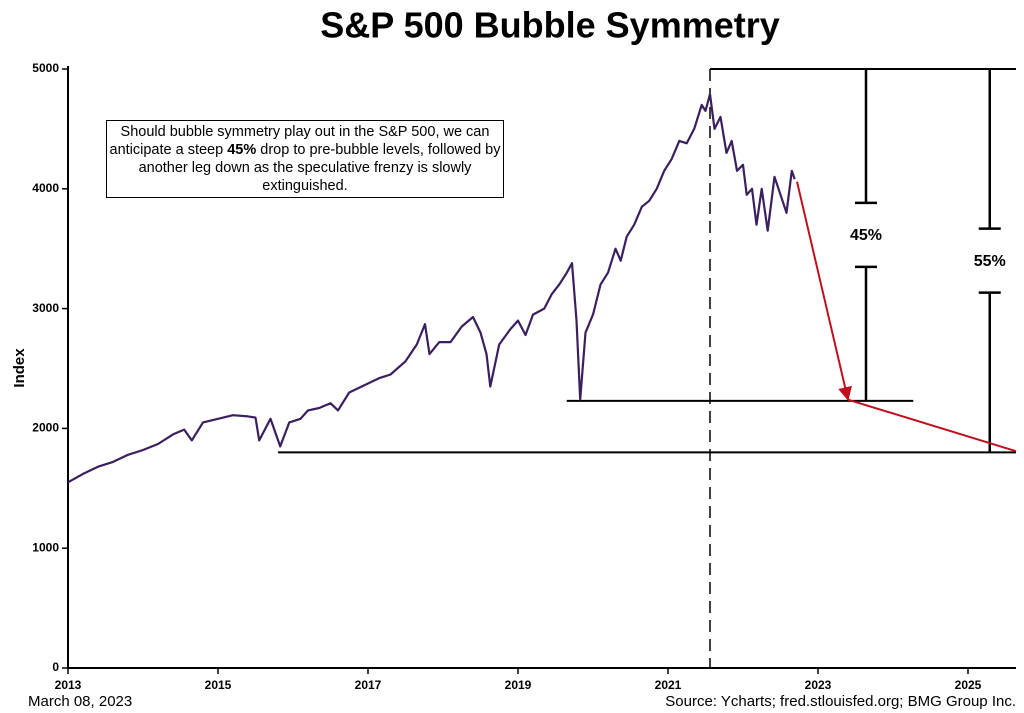  What do you see at coordinates (45, 547) in the screenshot?
I see `y-tick-label: 1000` at bounding box center [45, 547].